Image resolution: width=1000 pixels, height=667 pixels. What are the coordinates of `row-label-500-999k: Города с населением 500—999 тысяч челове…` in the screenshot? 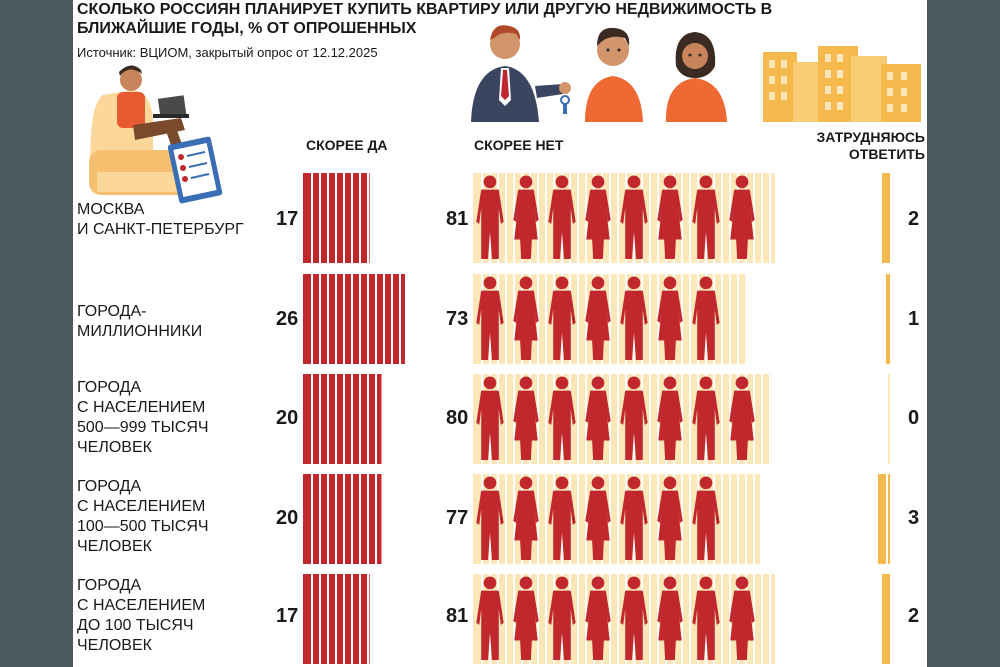 It's located at (143, 417).